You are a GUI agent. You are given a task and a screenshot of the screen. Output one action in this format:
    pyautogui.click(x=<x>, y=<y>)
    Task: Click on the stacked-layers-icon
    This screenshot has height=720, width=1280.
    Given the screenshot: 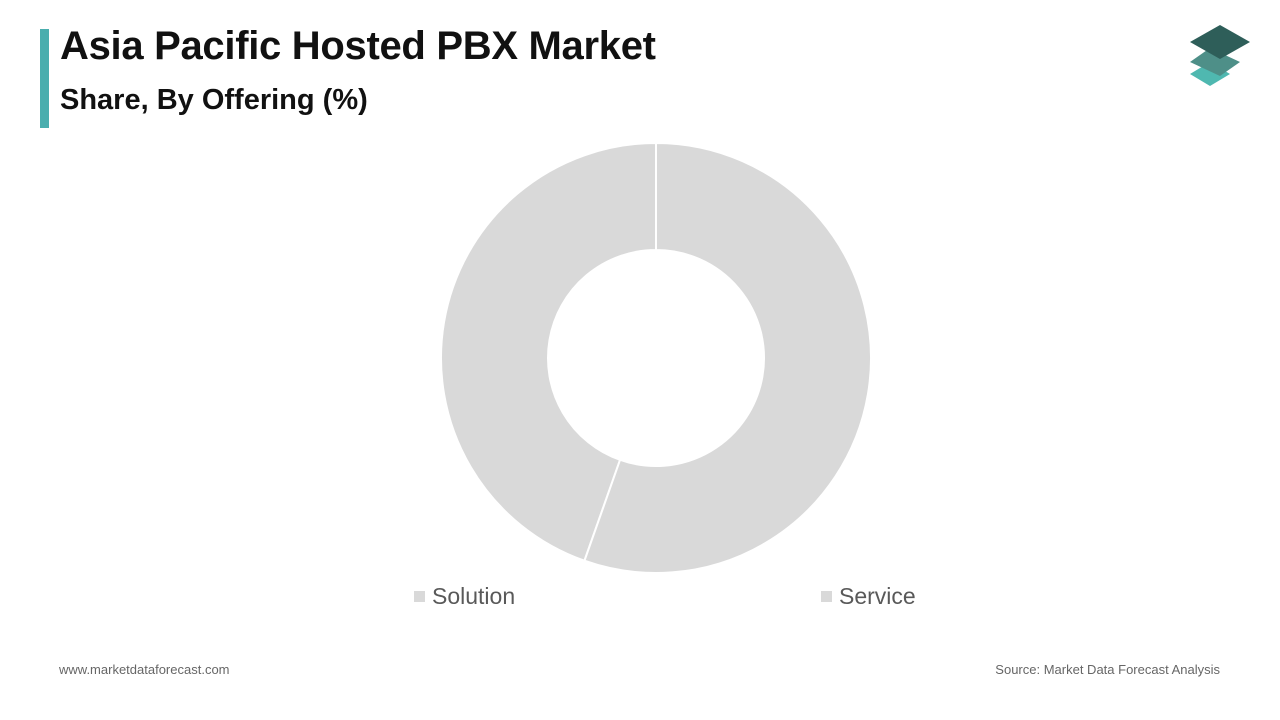 What is the action you would take?
    pyautogui.click(x=1220, y=55)
    